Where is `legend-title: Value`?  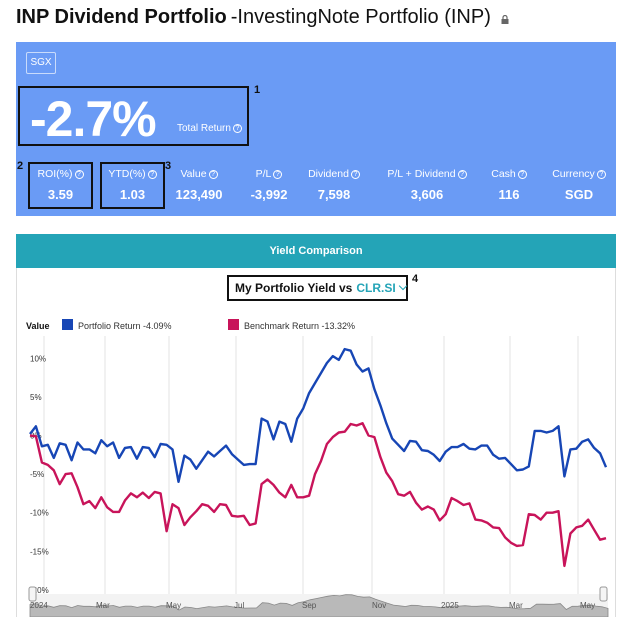 legend-title: Value is located at coordinates (38, 326).